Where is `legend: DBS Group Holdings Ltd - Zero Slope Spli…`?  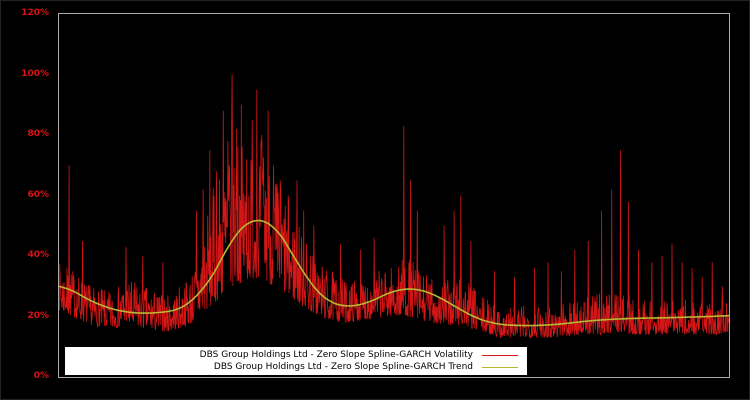
legend: DBS Group Holdings Ltd - Zero Slope Spli… is located at coordinates (296, 361).